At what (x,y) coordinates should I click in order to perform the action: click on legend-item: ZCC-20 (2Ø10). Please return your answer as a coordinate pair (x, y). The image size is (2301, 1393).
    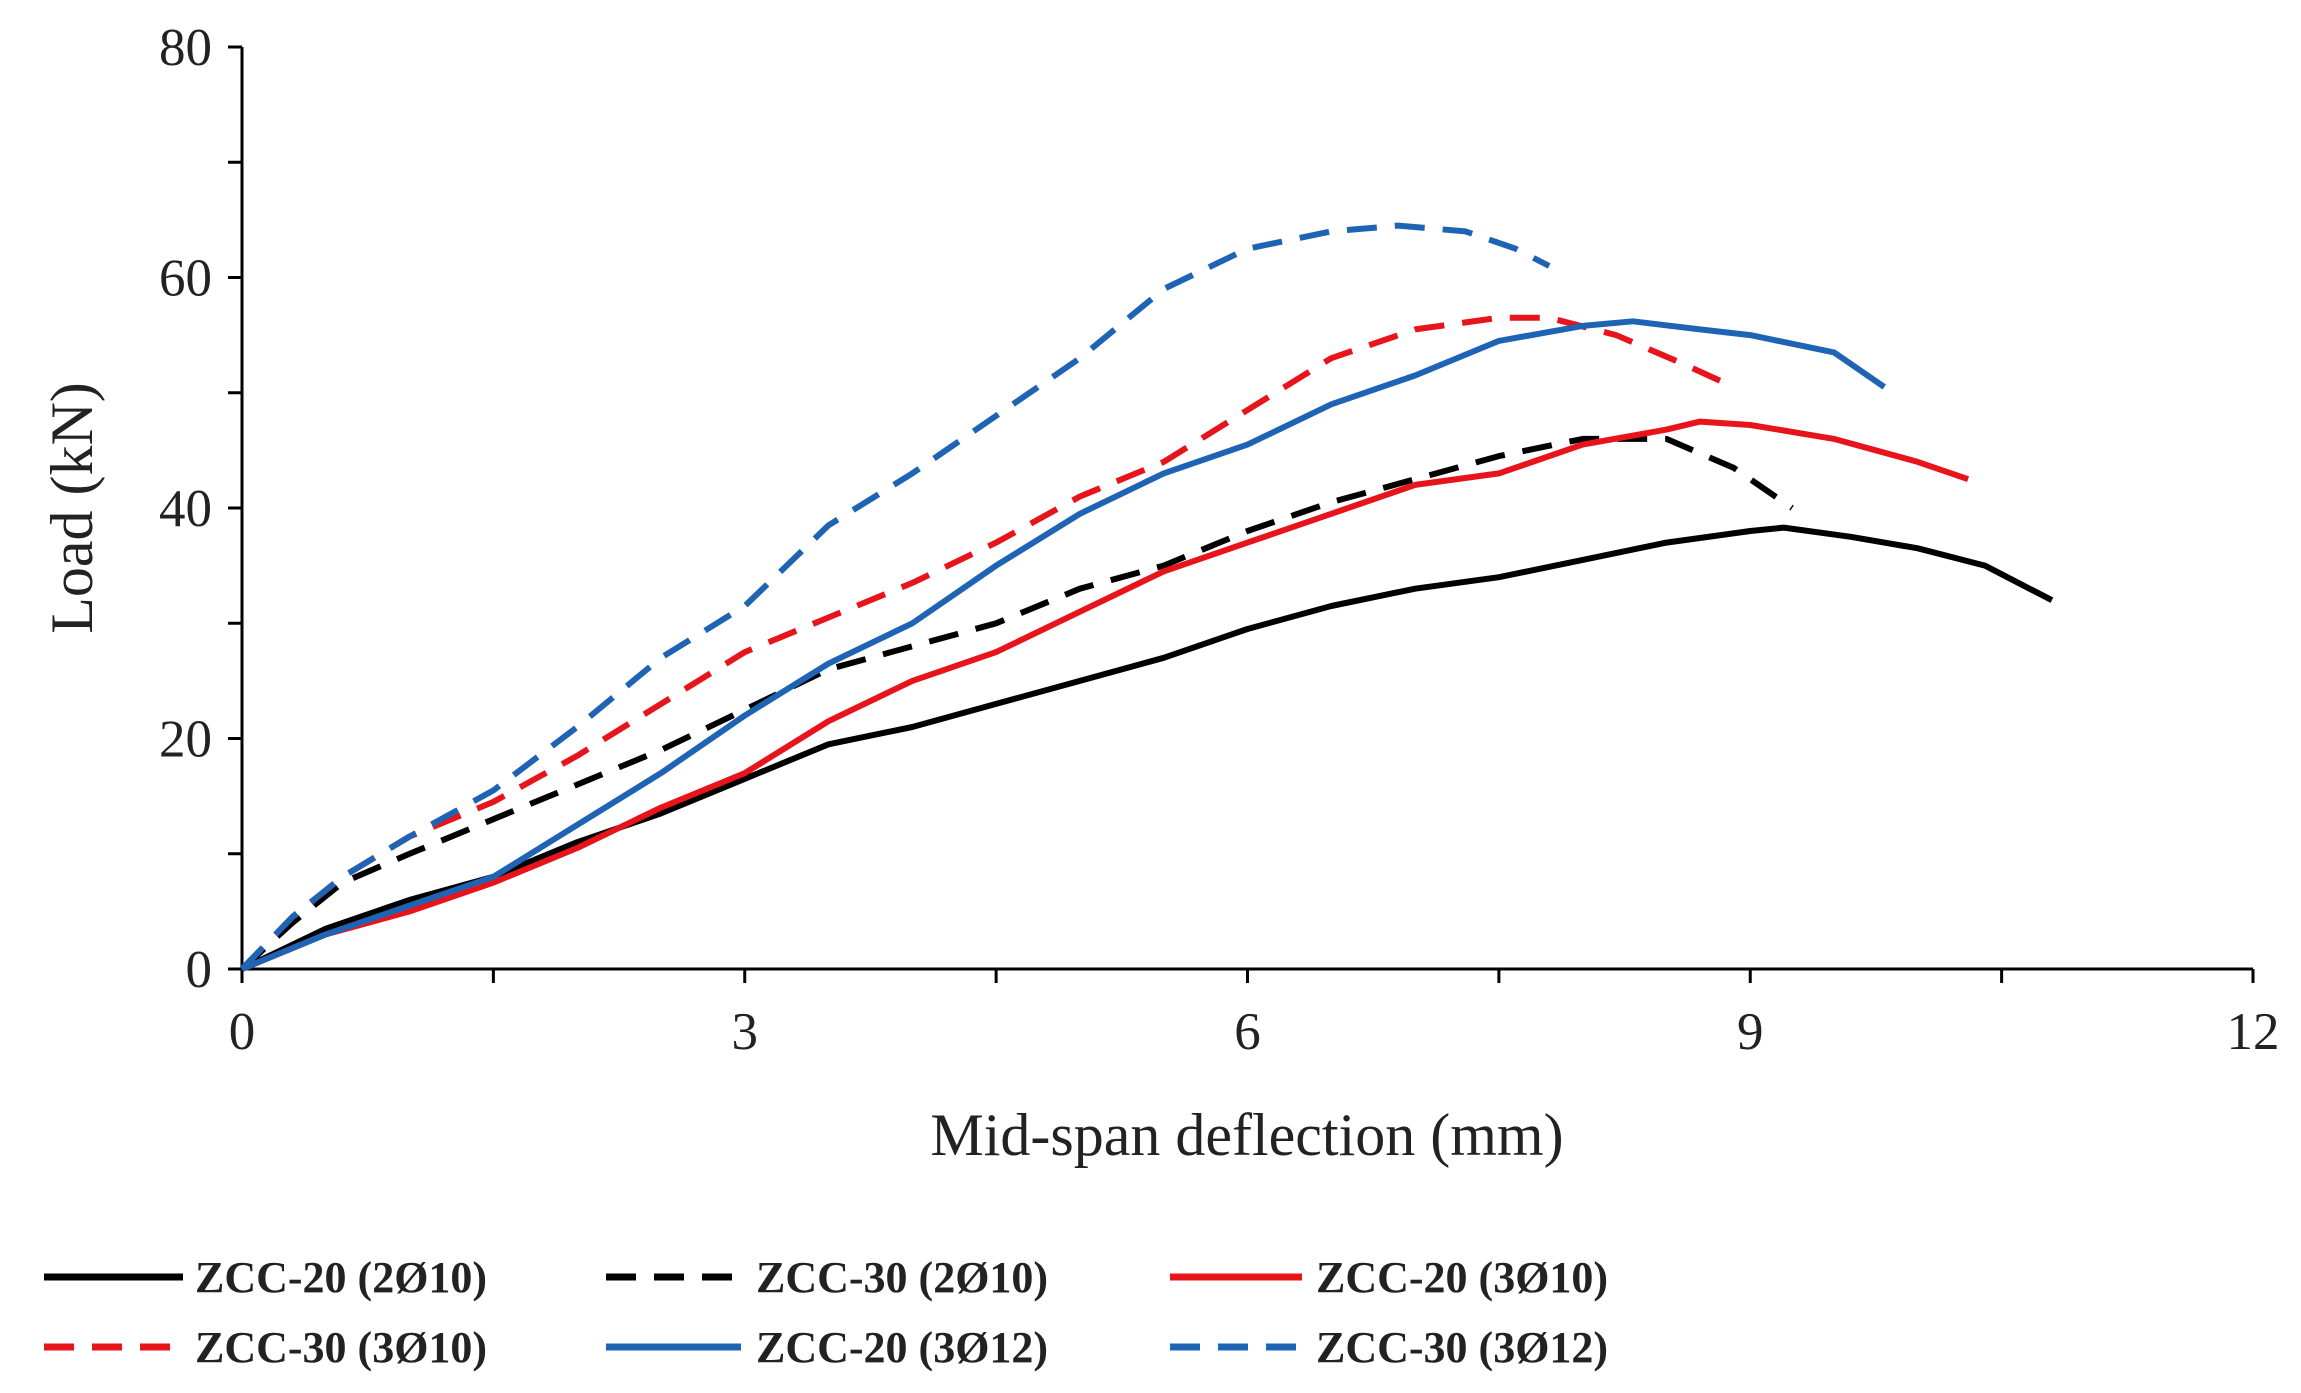
    Looking at the image, I should click on (265, 1277).